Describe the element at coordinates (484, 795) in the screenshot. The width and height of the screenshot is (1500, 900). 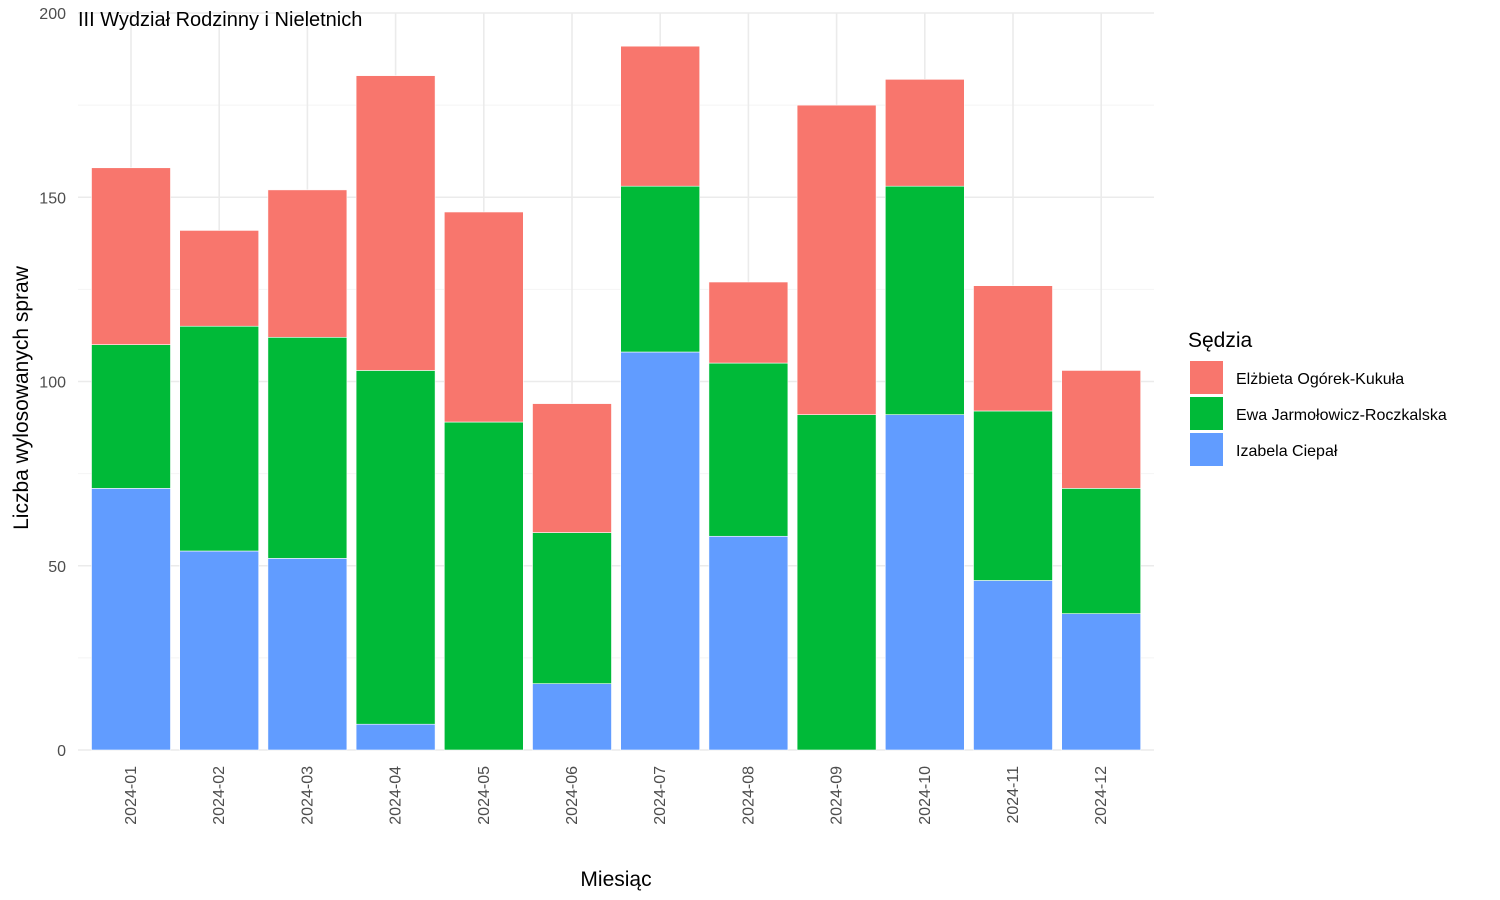
I see `x-tick-label: 2024-05` at that location.